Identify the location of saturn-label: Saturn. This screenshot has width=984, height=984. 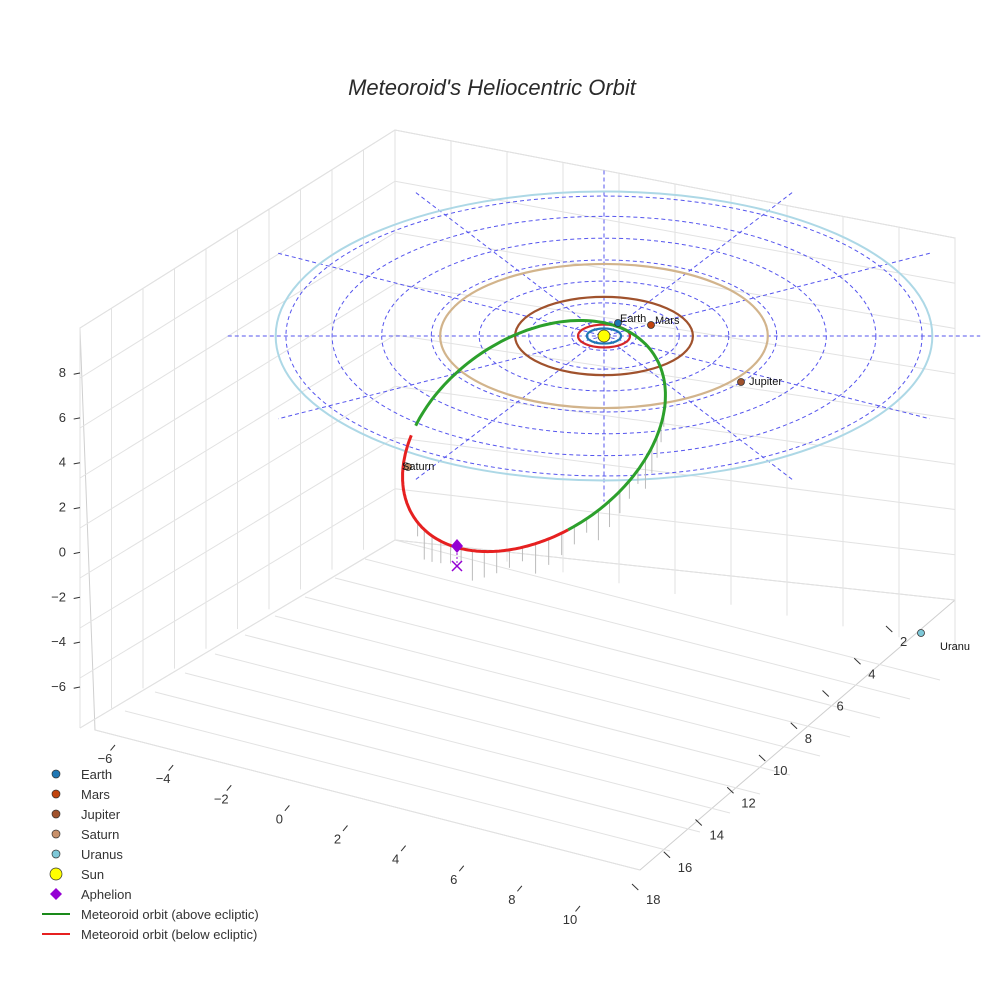
(418, 467).